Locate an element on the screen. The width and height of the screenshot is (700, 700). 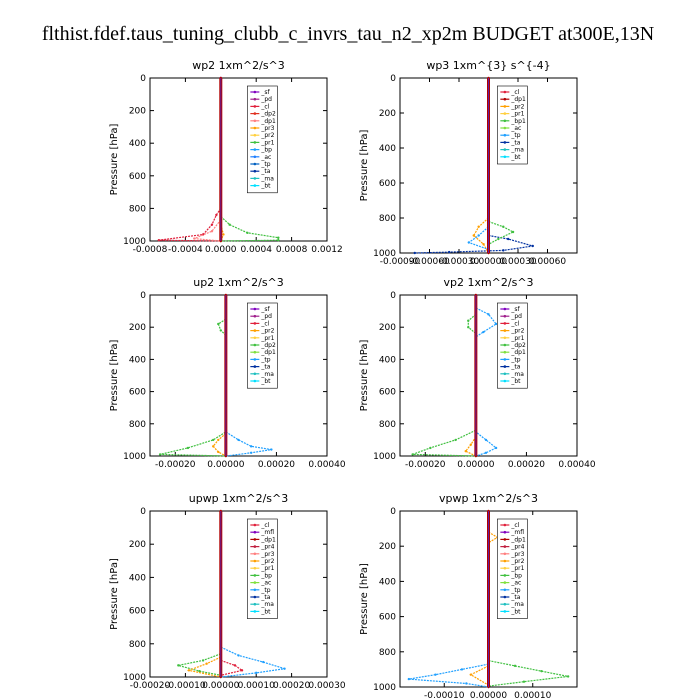
legend-label: _bp is located at coordinates (266, 575).